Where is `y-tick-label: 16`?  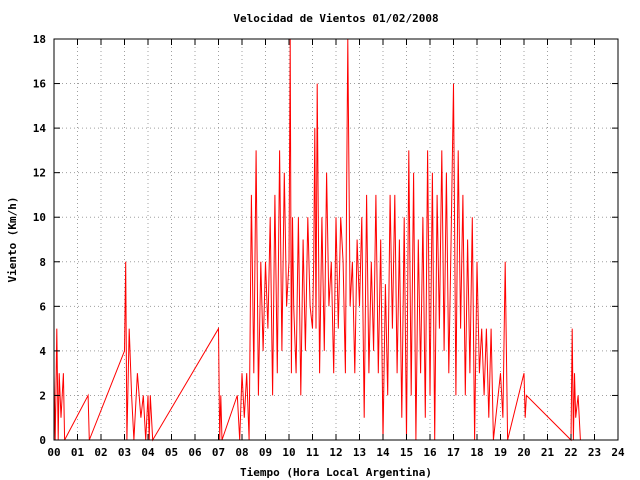 y-tick-label: 16 is located at coordinates (40, 84).